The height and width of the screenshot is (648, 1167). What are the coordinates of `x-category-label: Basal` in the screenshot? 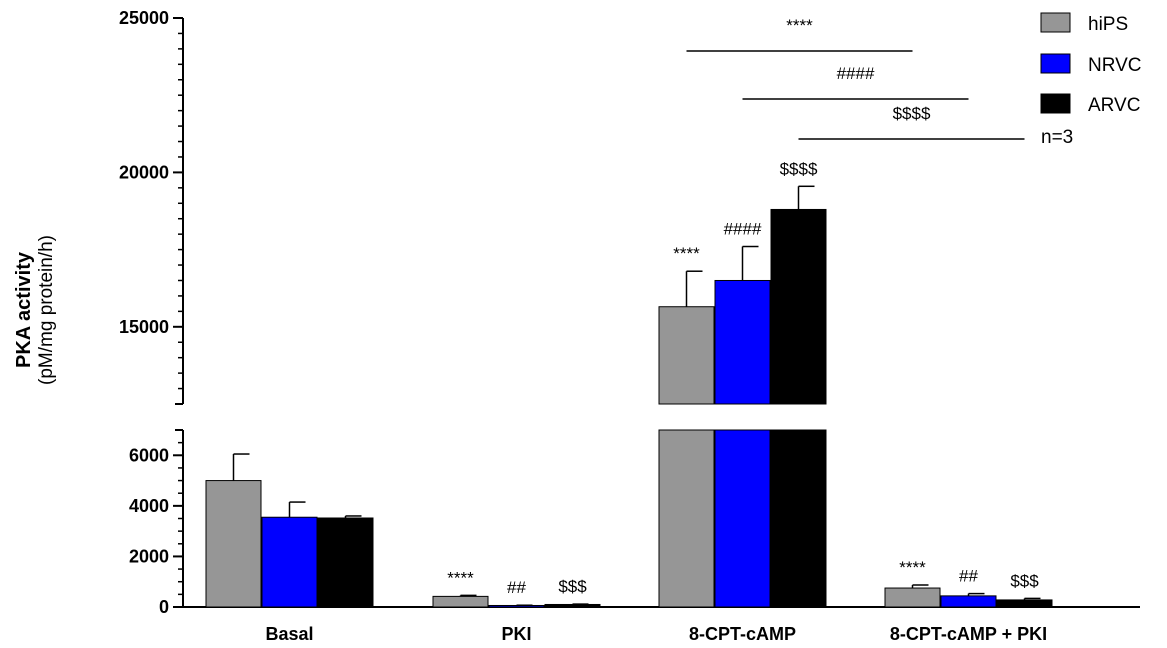 It's located at (289, 634).